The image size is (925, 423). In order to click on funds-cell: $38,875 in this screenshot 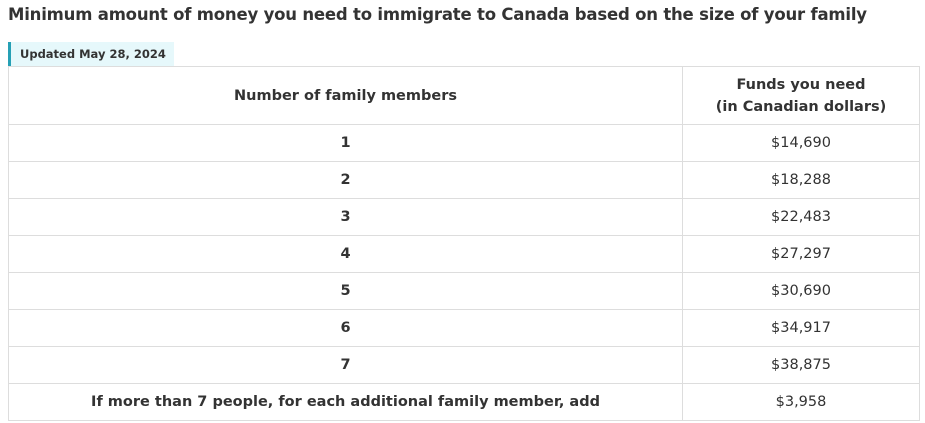, I will do `click(801, 365)`.